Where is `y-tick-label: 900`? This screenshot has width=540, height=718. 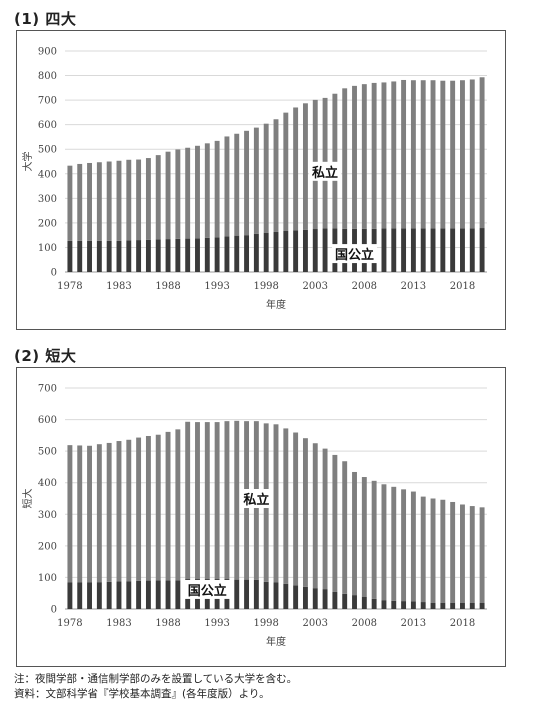 y-tick-label: 900 is located at coordinates (47, 52).